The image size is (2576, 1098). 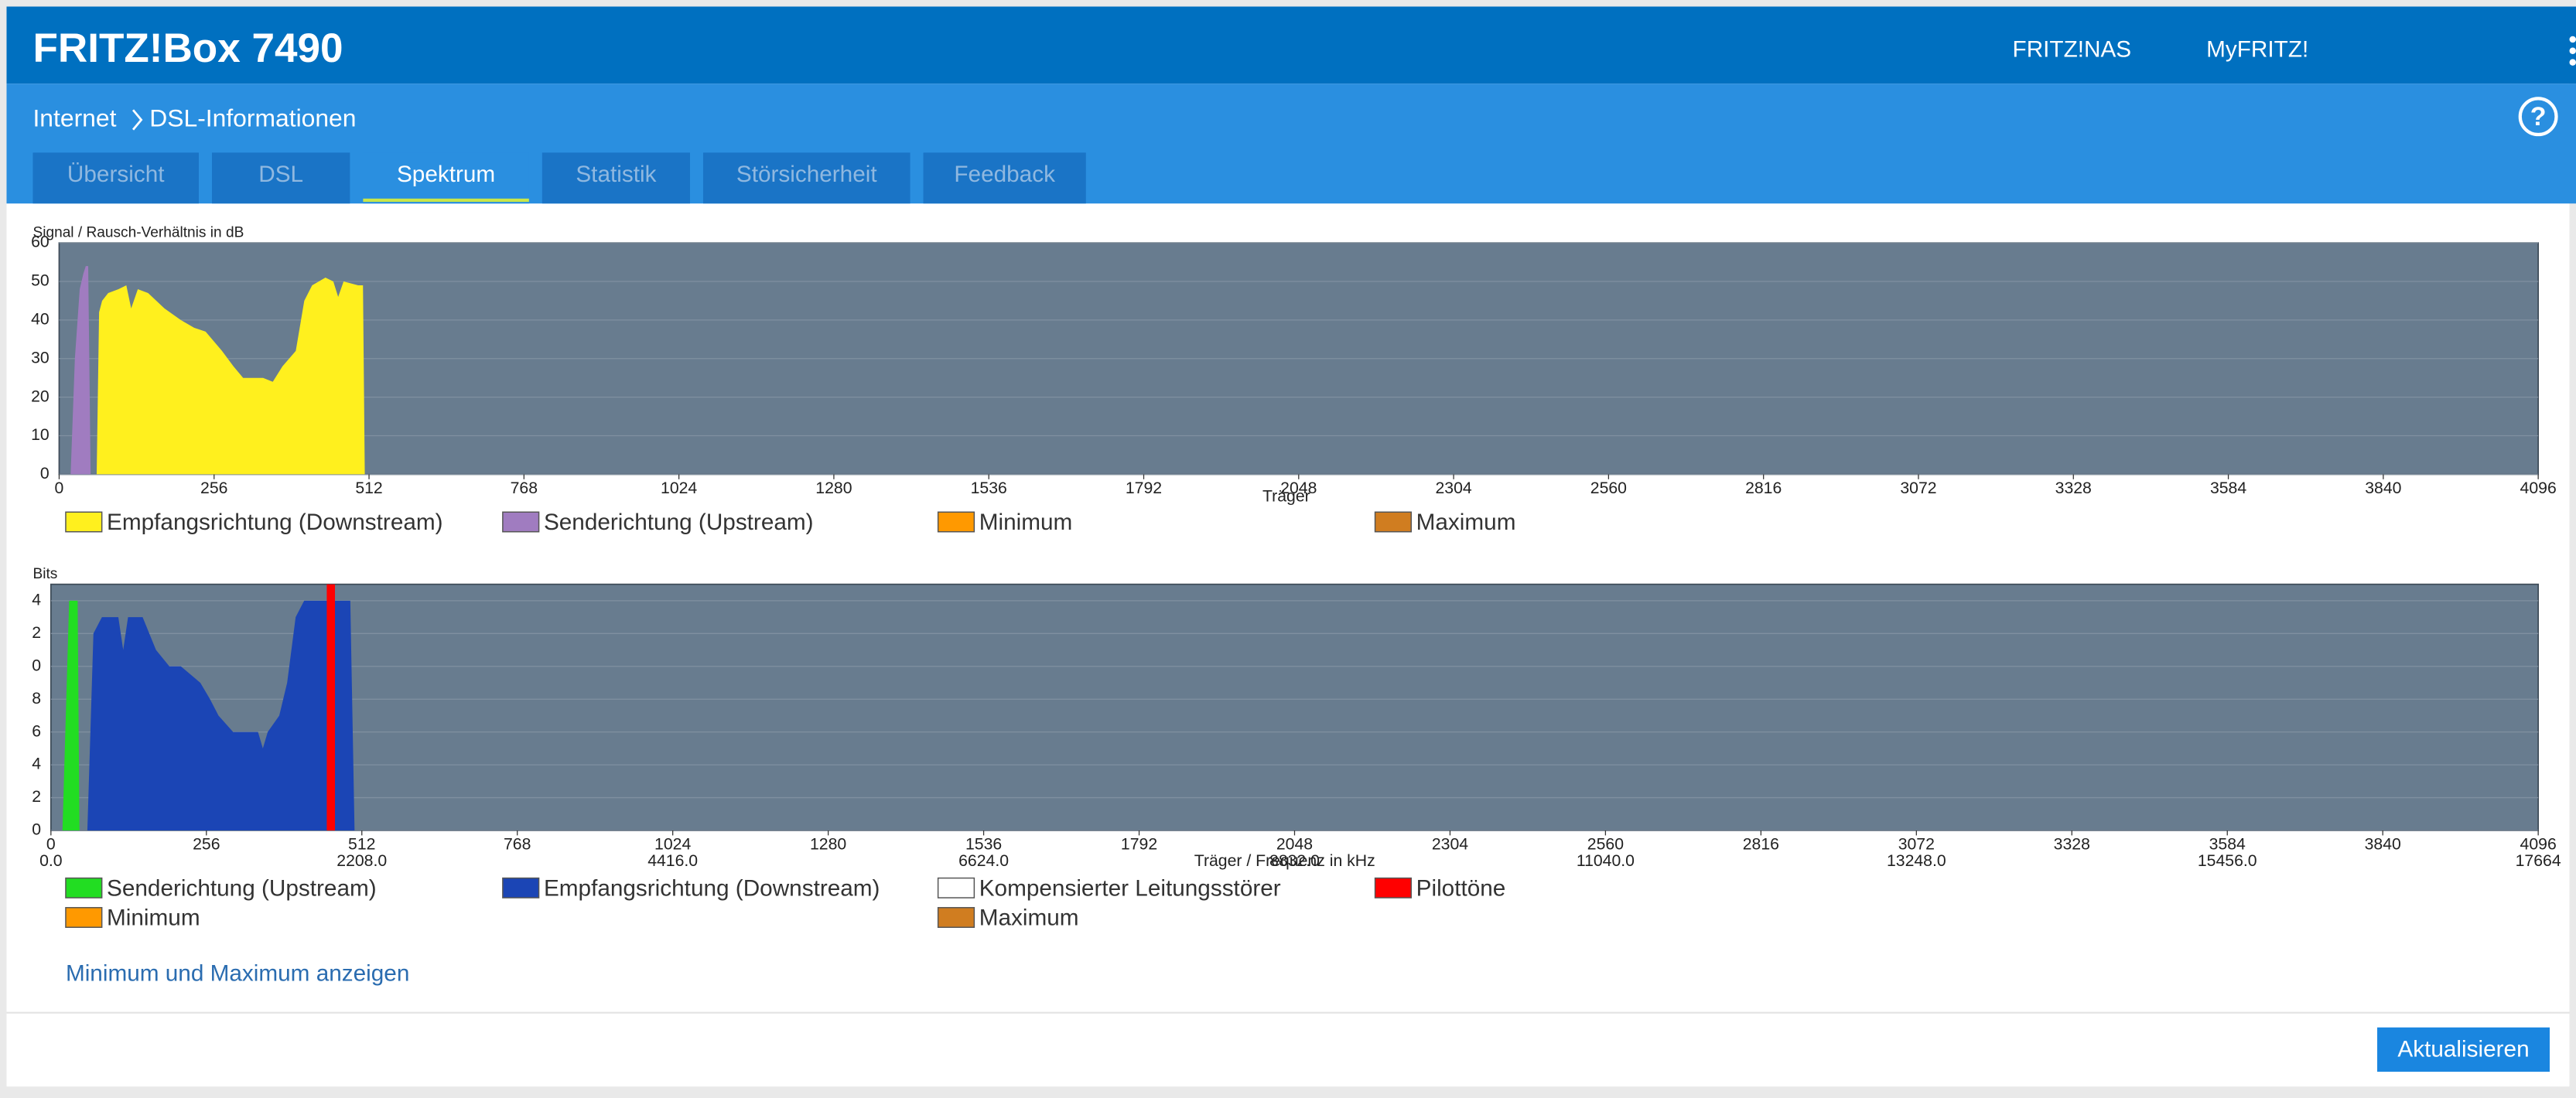 What do you see at coordinates (1291, 45) in the screenshot?
I see `top-bar` at bounding box center [1291, 45].